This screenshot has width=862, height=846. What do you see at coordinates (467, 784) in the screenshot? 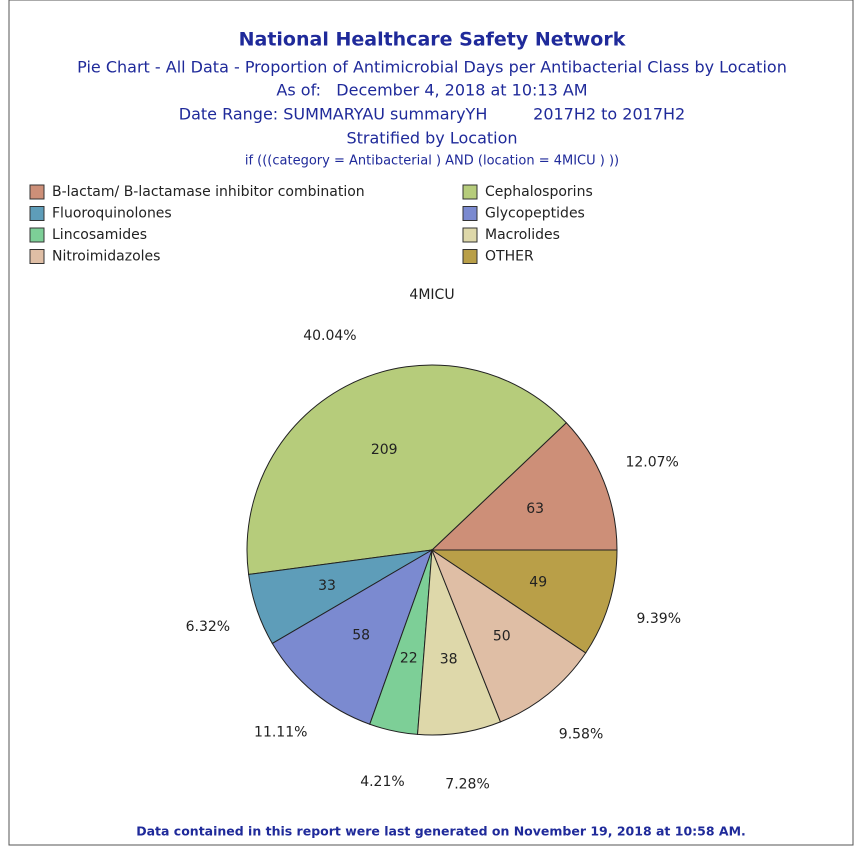
I see `slice-percent-label: 7.28%` at bounding box center [467, 784].